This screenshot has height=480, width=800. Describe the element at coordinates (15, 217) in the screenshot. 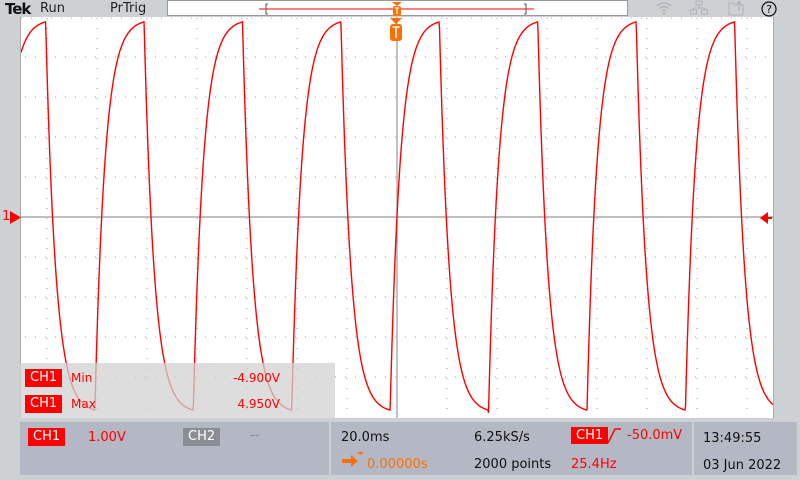

I see `right-arrow-icon` at that location.